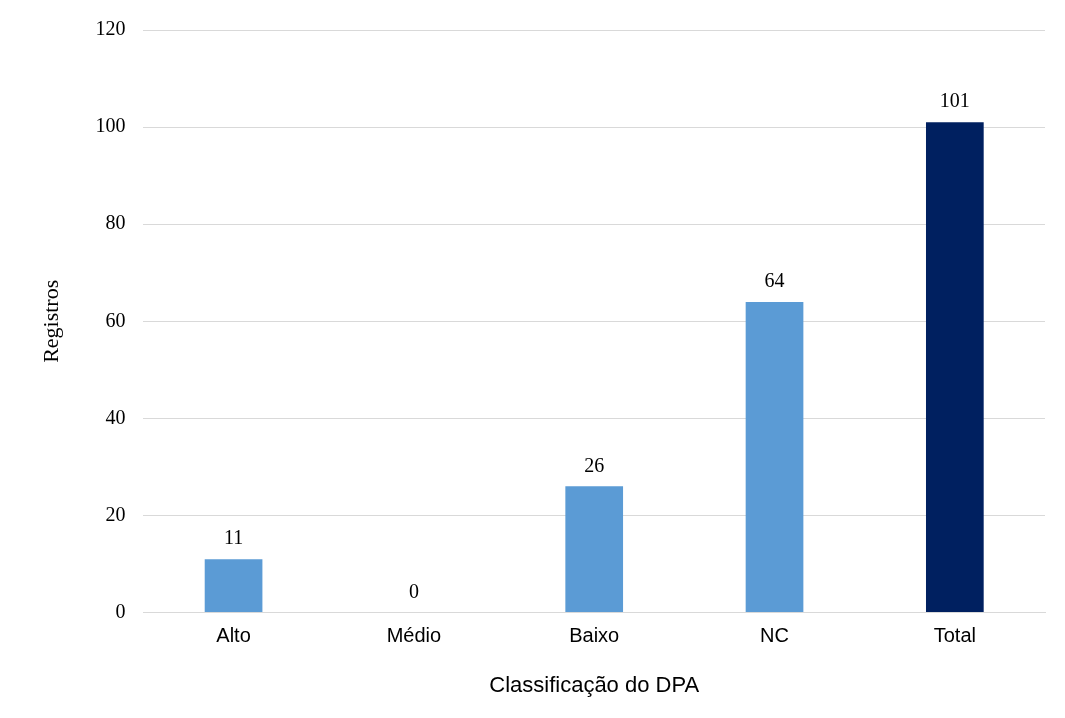 The height and width of the screenshot is (718, 1065). I want to click on x-tick-label: Baixo, so click(594, 635).